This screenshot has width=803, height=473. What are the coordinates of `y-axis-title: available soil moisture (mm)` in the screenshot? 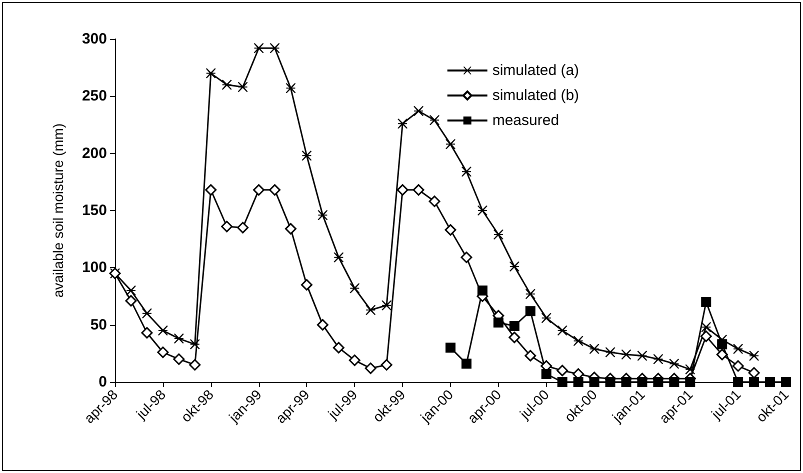 It's located at (58, 210).